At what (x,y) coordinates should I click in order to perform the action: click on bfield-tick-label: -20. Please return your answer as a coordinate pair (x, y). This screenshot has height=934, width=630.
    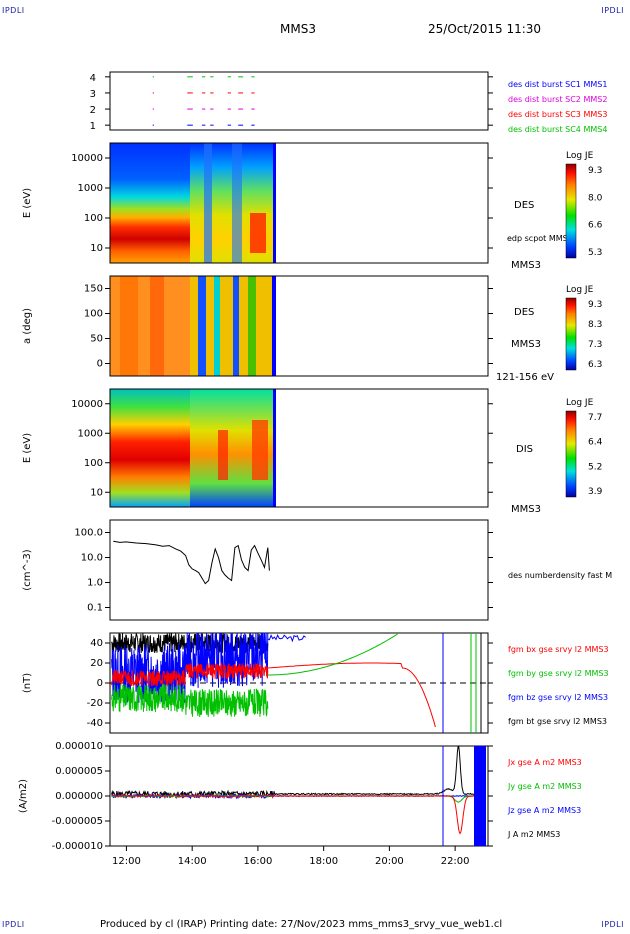
    Looking at the image, I should click on (95, 703).